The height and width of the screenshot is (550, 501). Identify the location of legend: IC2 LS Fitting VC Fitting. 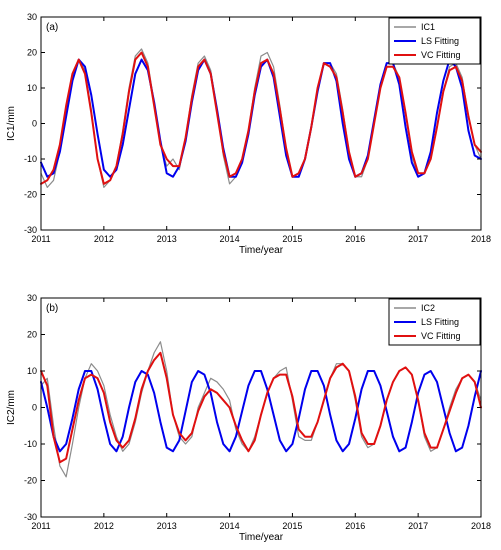
(434, 322).